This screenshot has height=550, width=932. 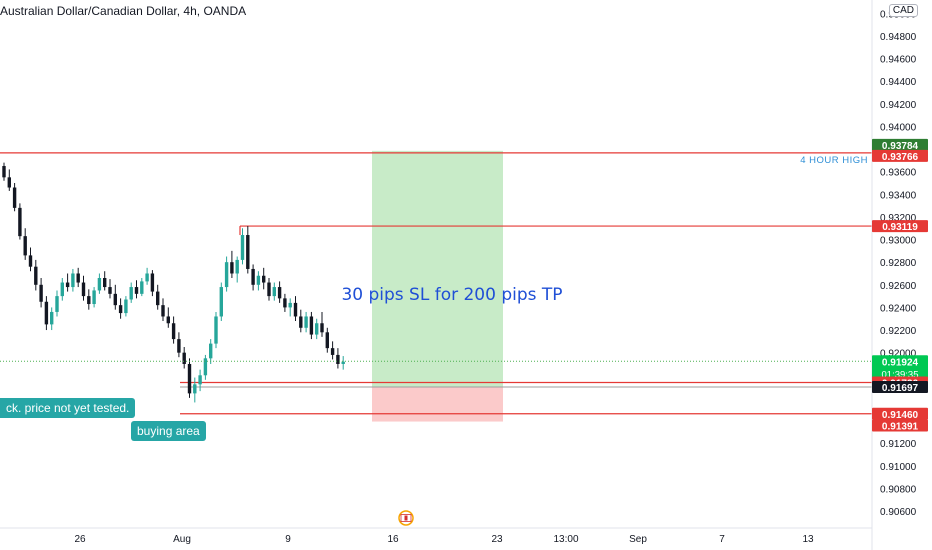 I want to click on x-tick-label: Sep, so click(x=638, y=539).